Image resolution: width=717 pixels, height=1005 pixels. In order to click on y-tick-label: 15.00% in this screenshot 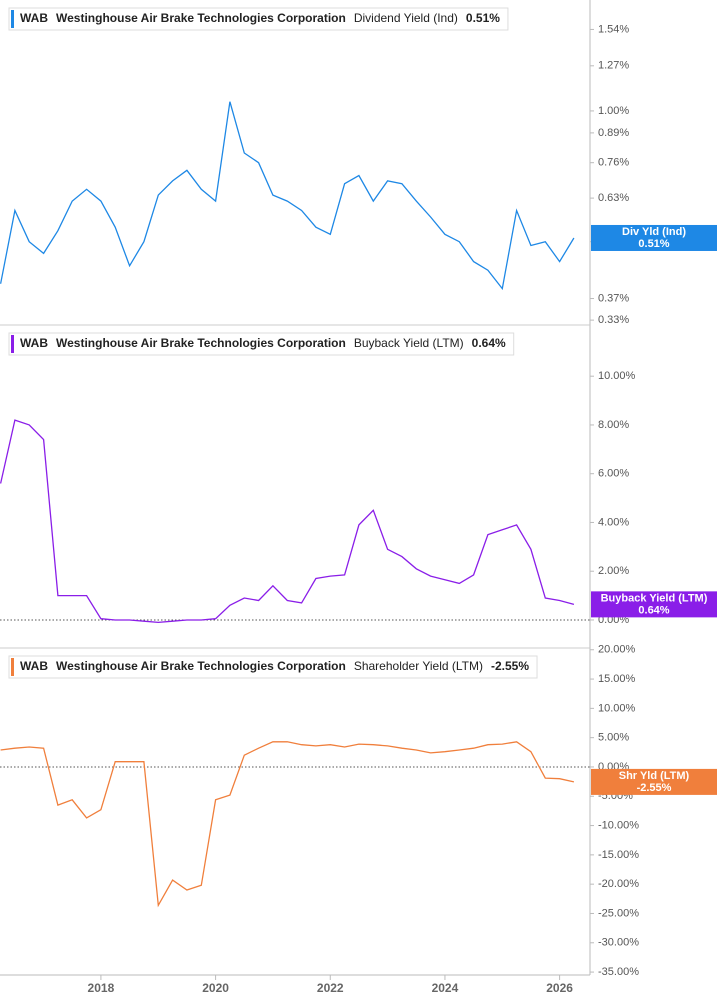, I will do `click(617, 679)`.